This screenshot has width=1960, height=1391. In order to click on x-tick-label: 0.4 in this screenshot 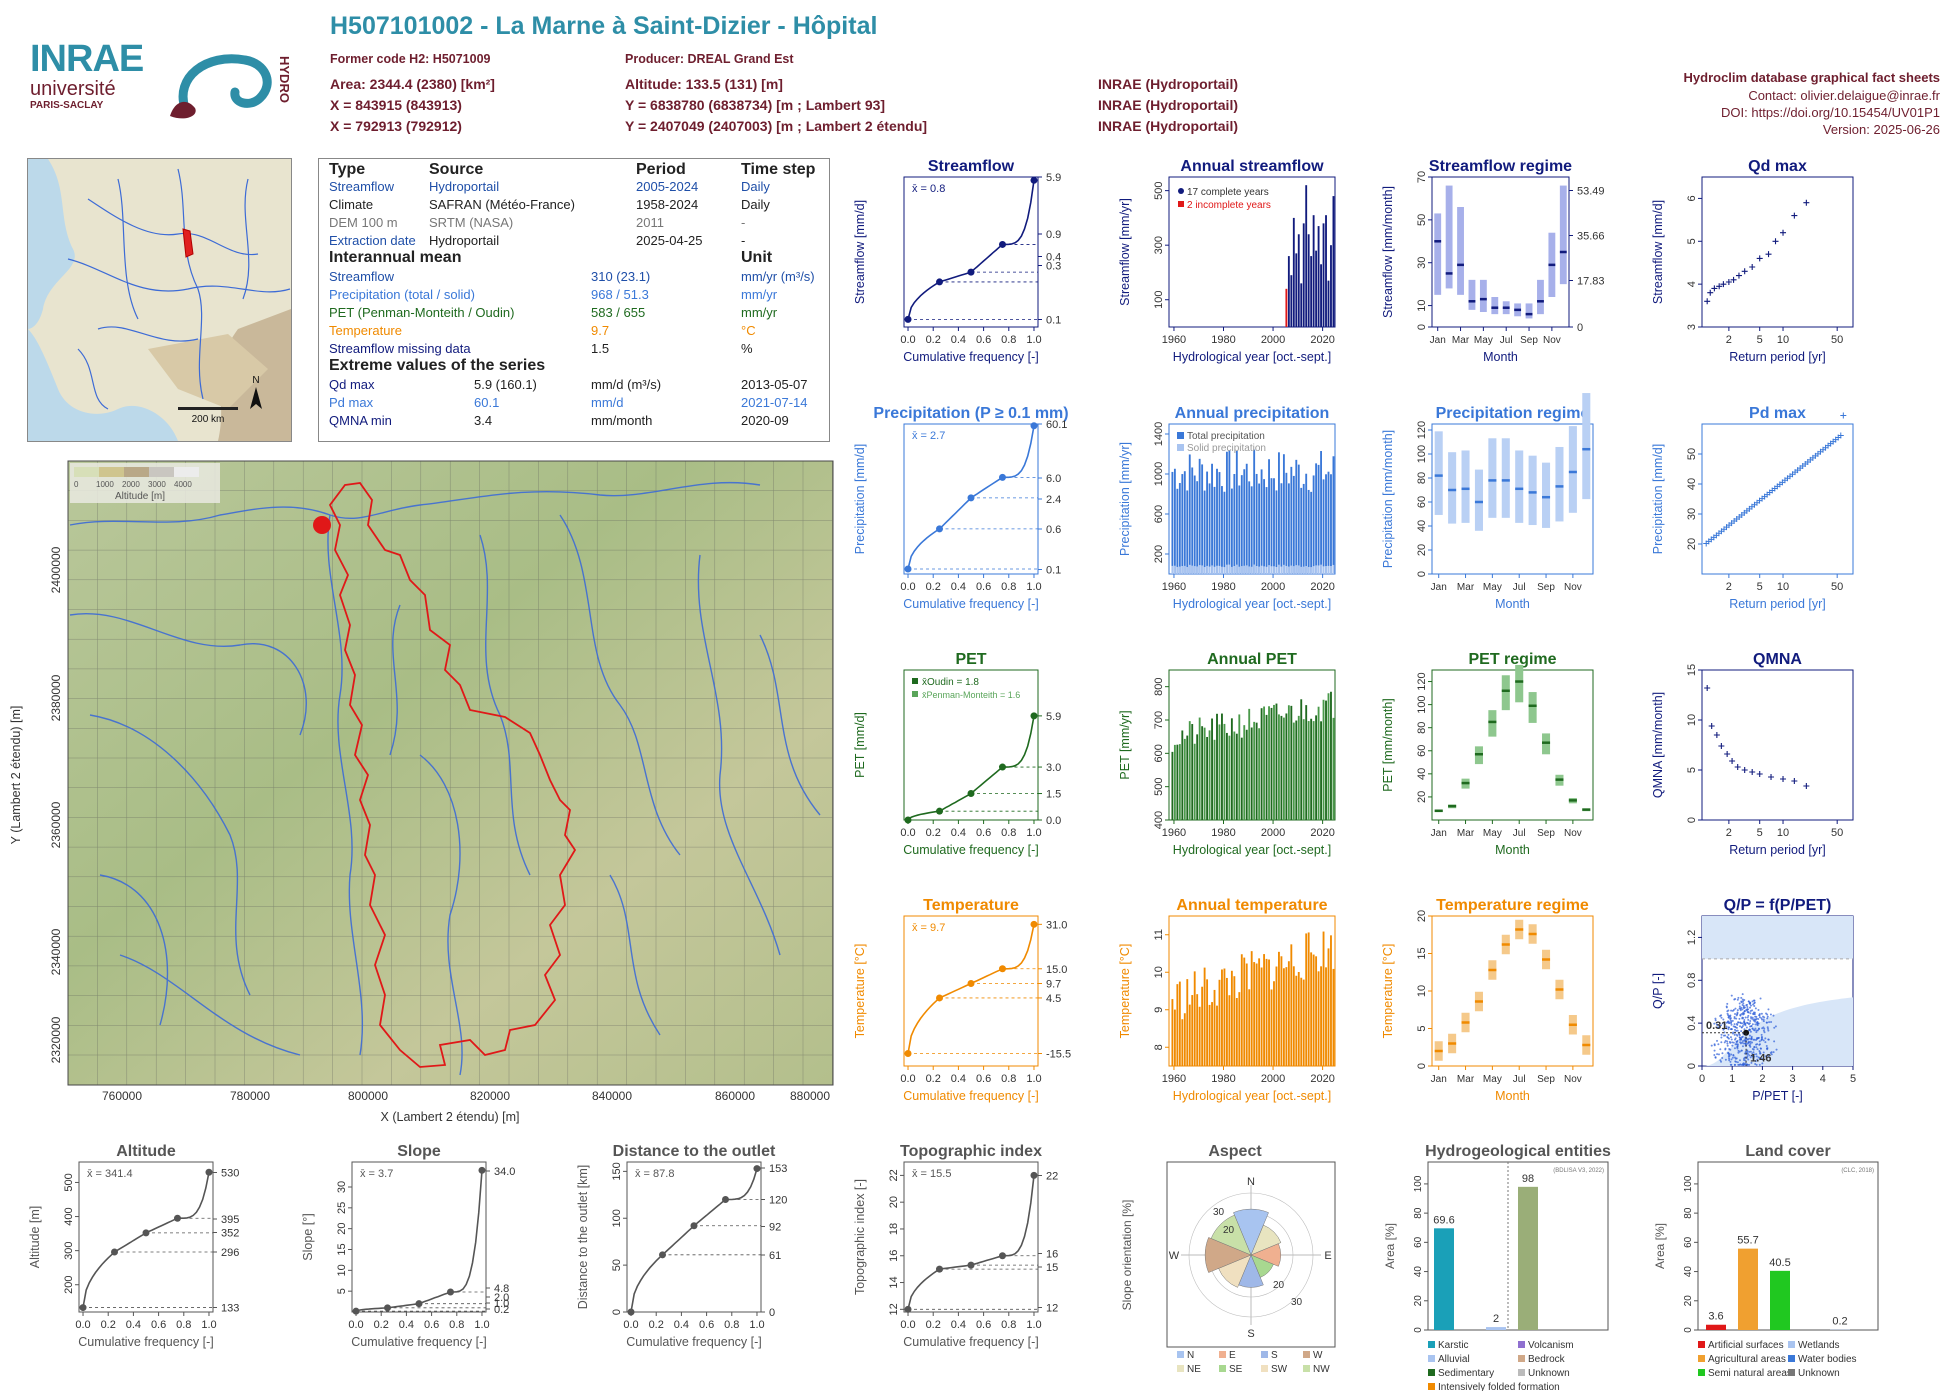, I will do `click(958, 340)`.